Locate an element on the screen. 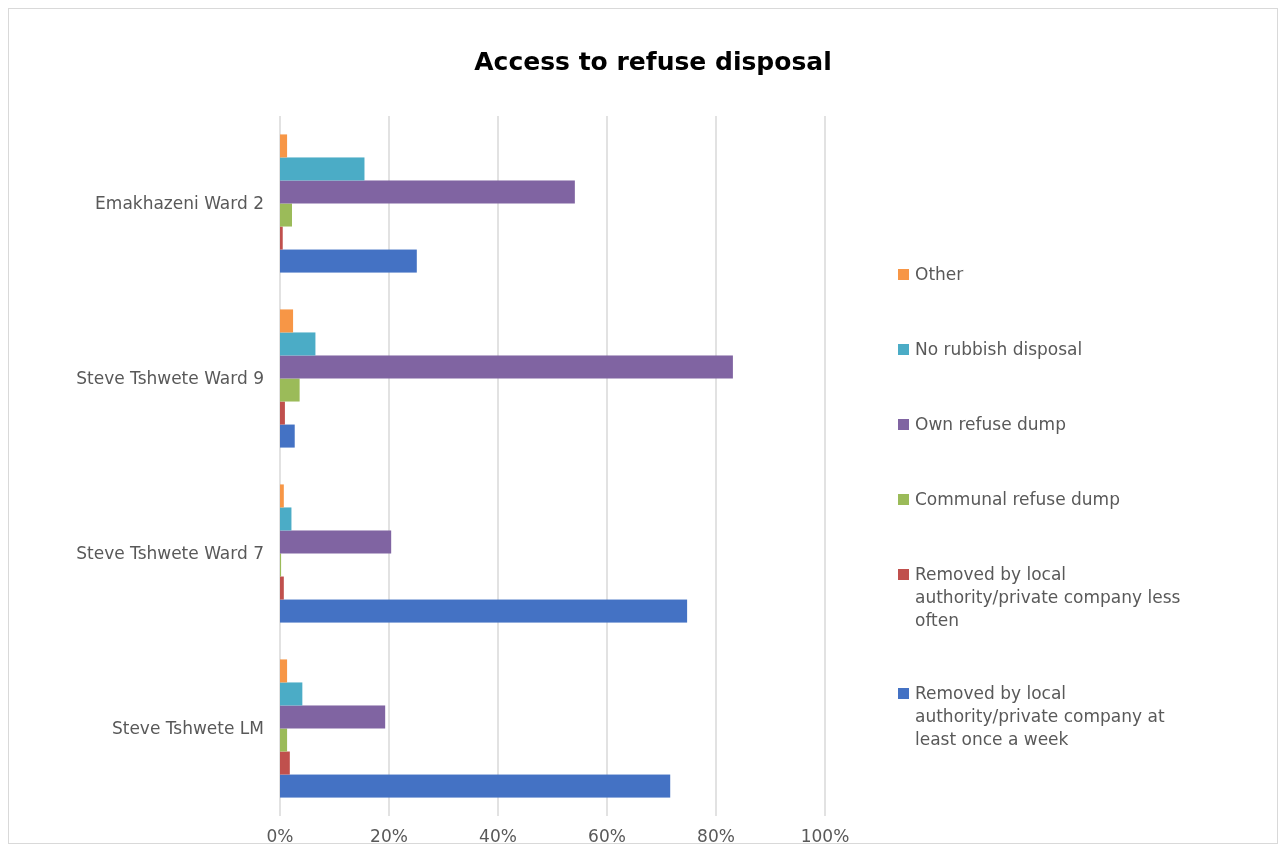  x-tick-label: 100% is located at coordinates (825, 836).